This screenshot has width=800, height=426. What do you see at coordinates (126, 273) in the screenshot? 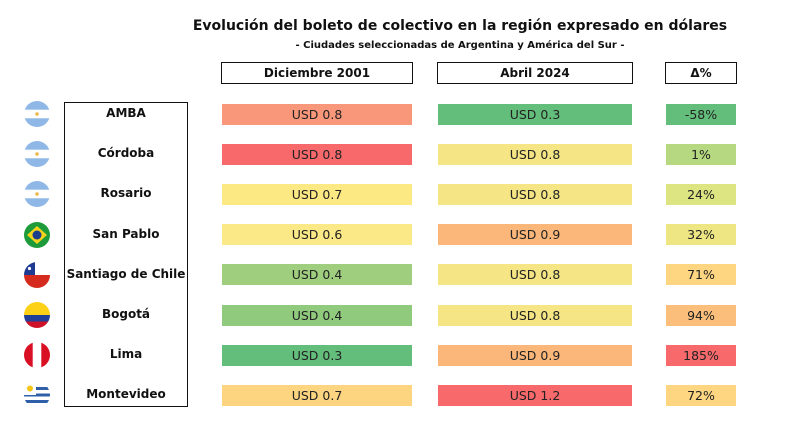
I see `city-label: Santiago de Chile` at bounding box center [126, 273].